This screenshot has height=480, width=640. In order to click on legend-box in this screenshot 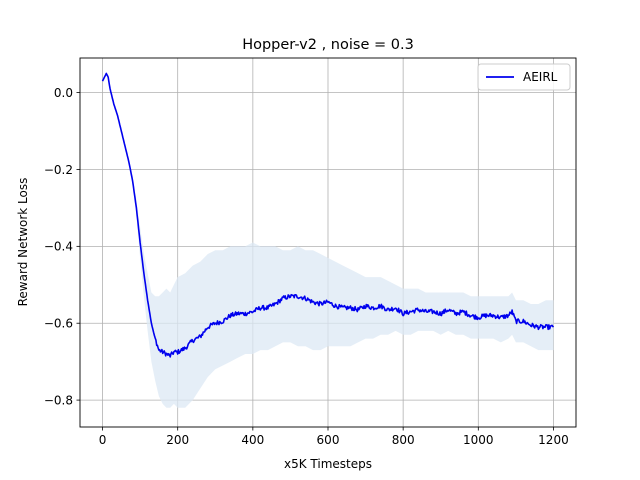, I will do `click(524, 77)`.